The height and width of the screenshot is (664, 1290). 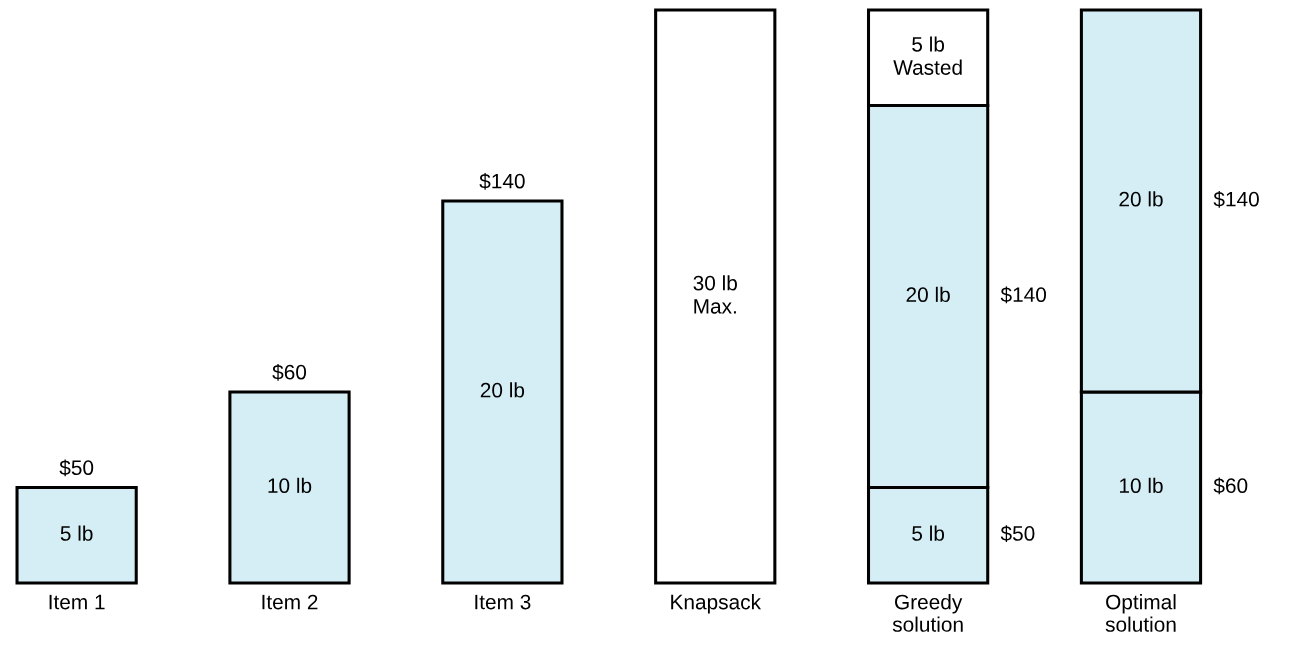 What do you see at coordinates (715, 294) in the screenshot?
I see `data-label: 30 lb Max.` at bounding box center [715, 294].